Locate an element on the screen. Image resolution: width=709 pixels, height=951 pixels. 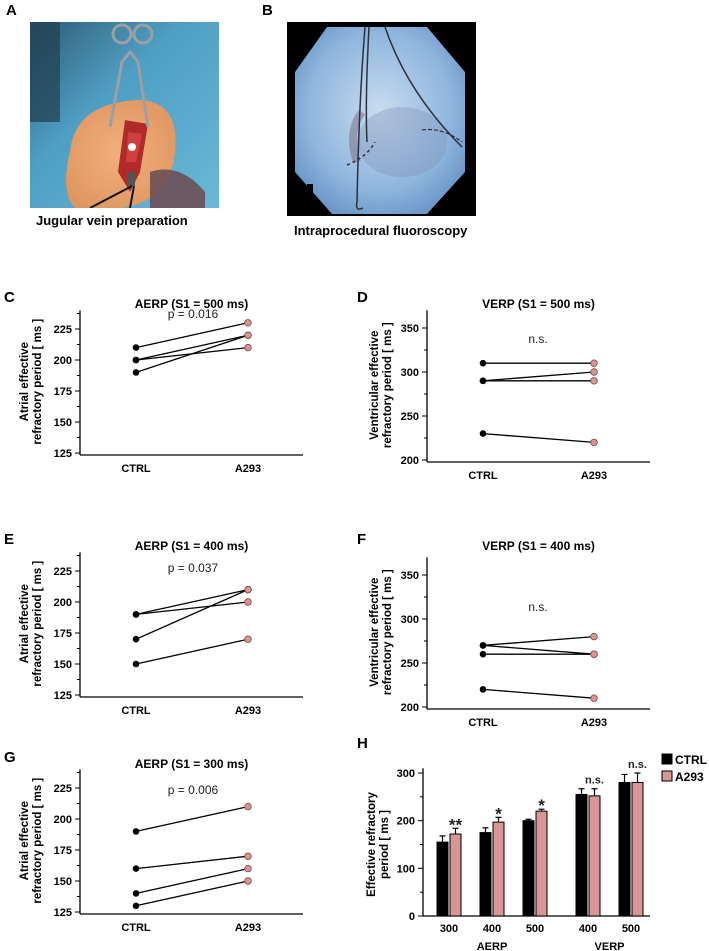
y-tick-label: 150 is located at coordinates (63, 882).